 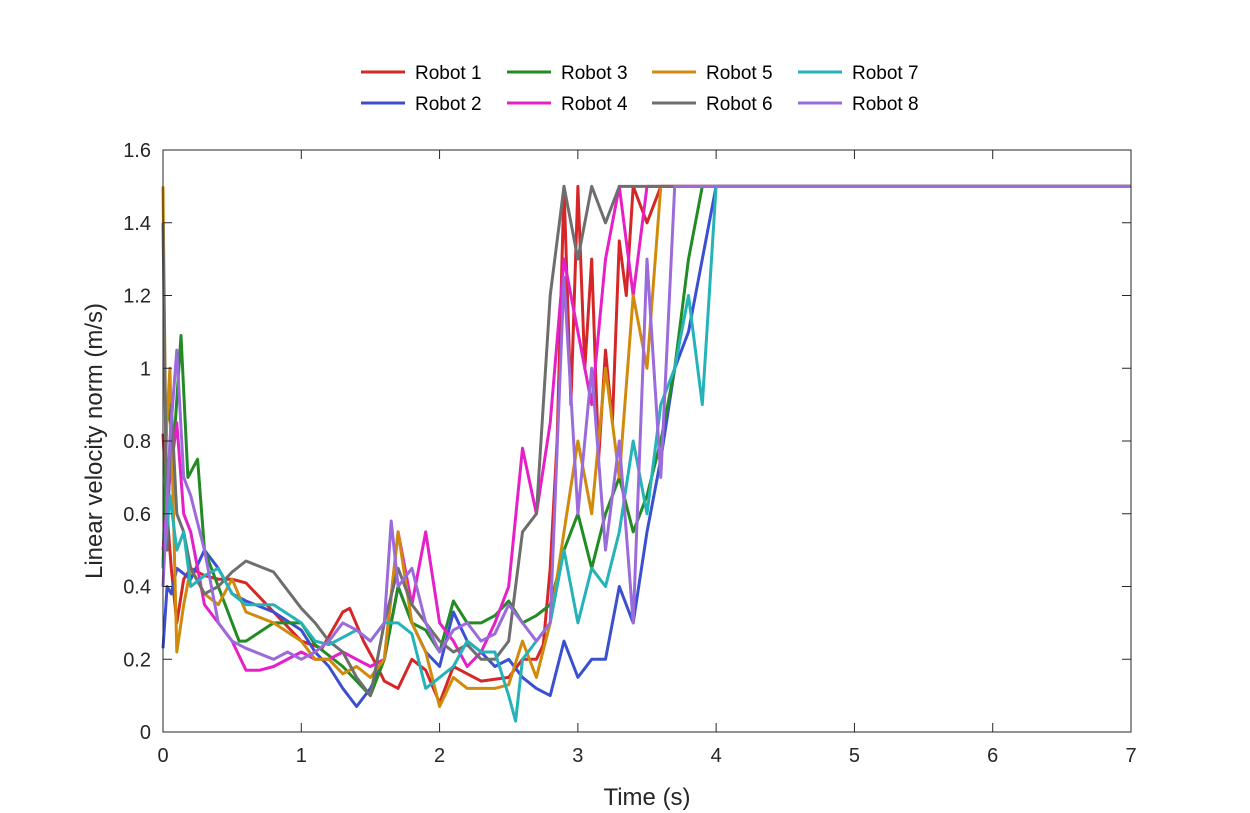 What do you see at coordinates (992, 756) in the screenshot?
I see `x-tick-label: 6` at bounding box center [992, 756].